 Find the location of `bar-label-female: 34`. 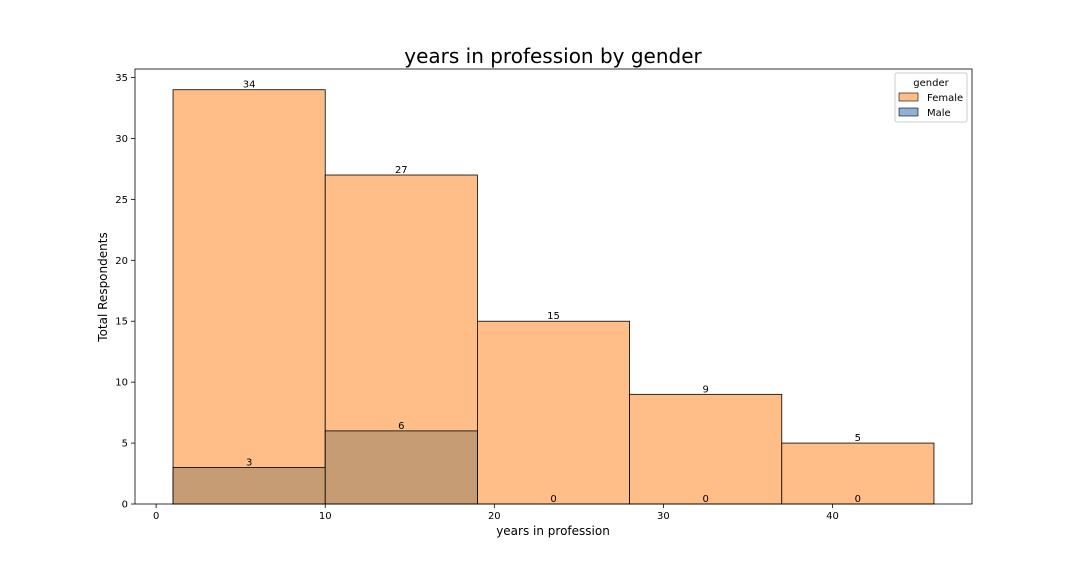

bar-label-female: 34 is located at coordinates (249, 85).